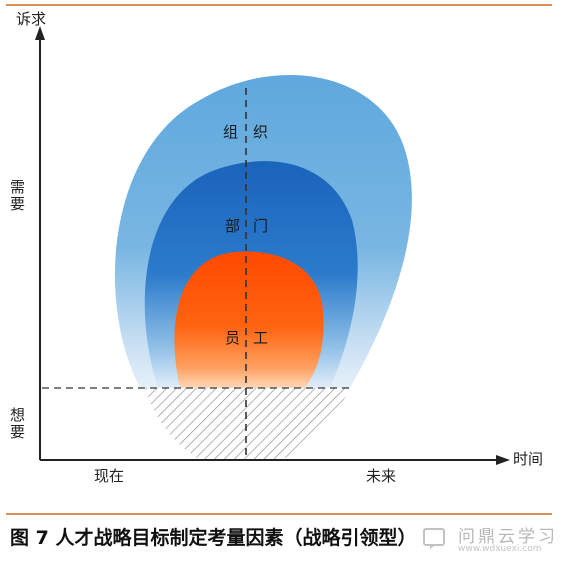 This screenshot has height=563, width=562. I want to click on watermark-text: 问鼎云学习, so click(508, 537).